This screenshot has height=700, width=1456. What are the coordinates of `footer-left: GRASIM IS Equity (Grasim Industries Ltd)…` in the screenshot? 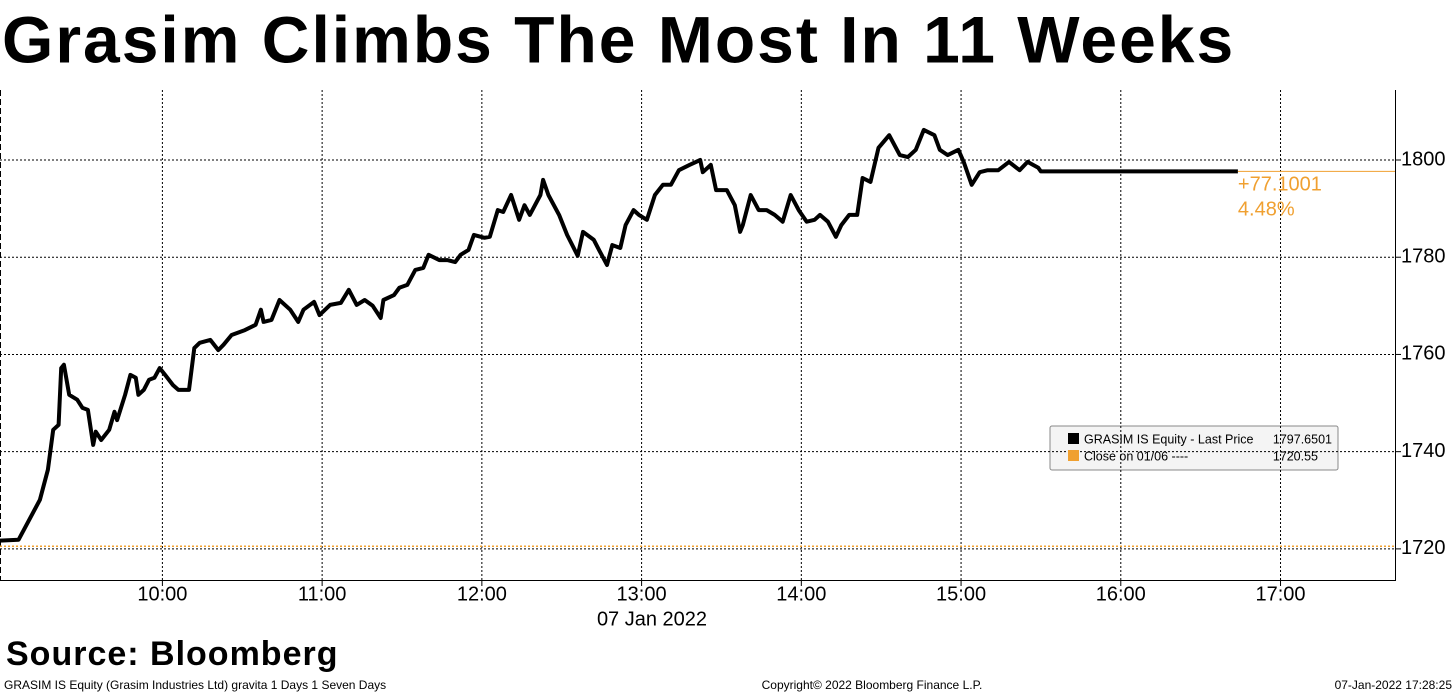 It's located at (195, 685).